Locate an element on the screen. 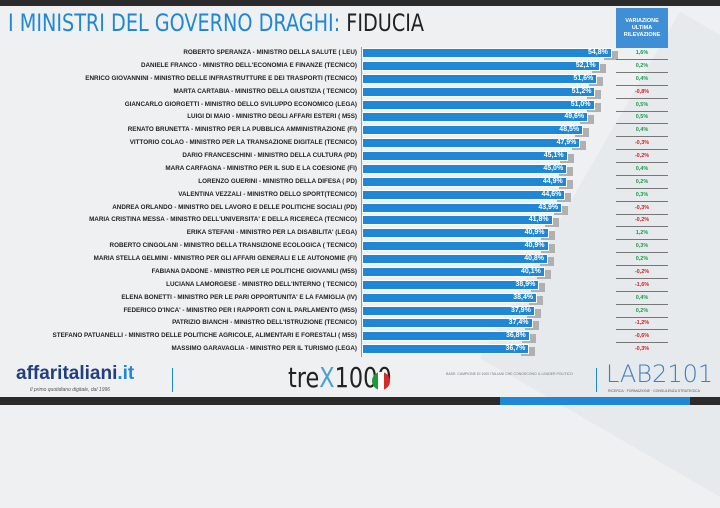  bar: 38,9% is located at coordinates (451, 284).